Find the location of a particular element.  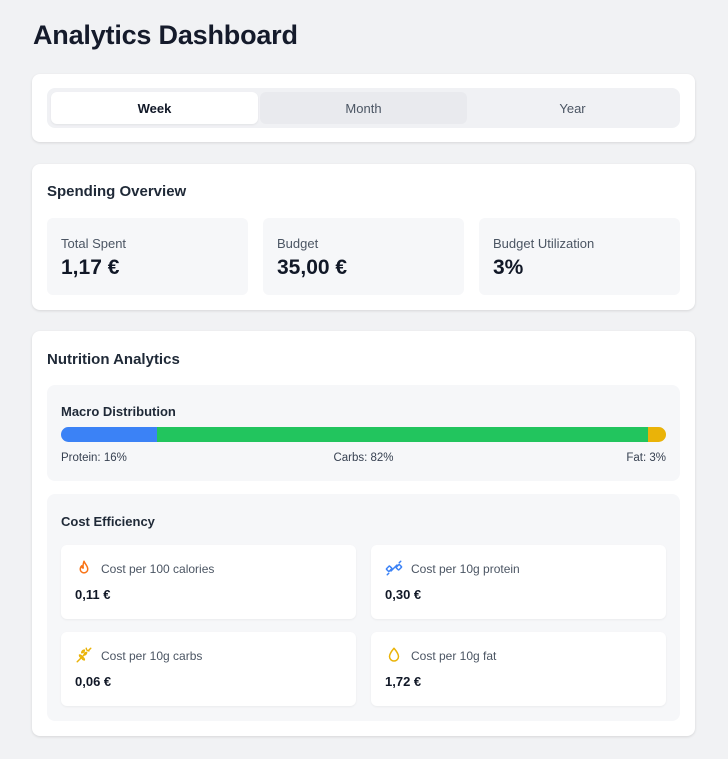

macro-segment-fat is located at coordinates (657, 434).